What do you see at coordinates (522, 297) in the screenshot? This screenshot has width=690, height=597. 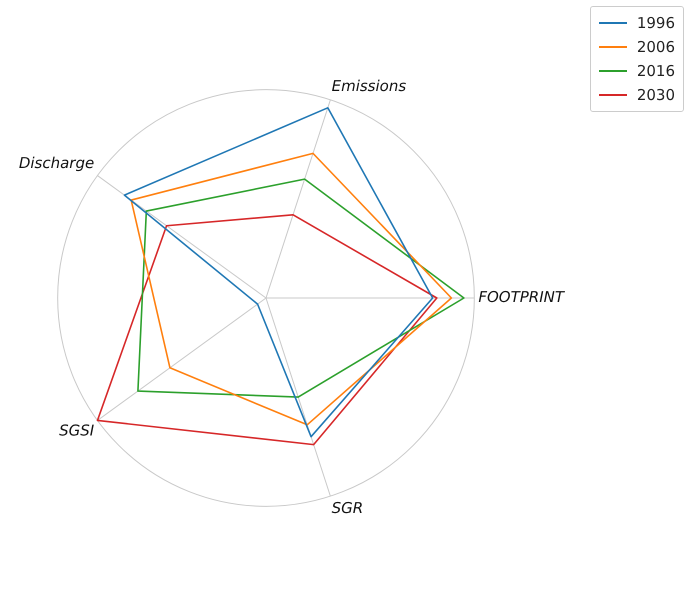 I see `spoke-label: FOOTPRINT` at bounding box center [522, 297].